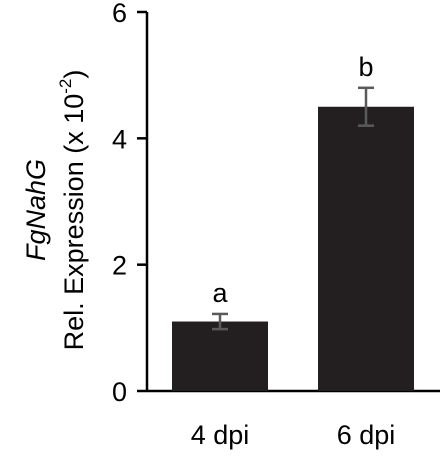 This screenshot has width=445, height=456. What do you see at coordinates (74, 222) in the screenshot?
I see `y-axis-title-text: Rel. Expression (x 10` at bounding box center [74, 222].